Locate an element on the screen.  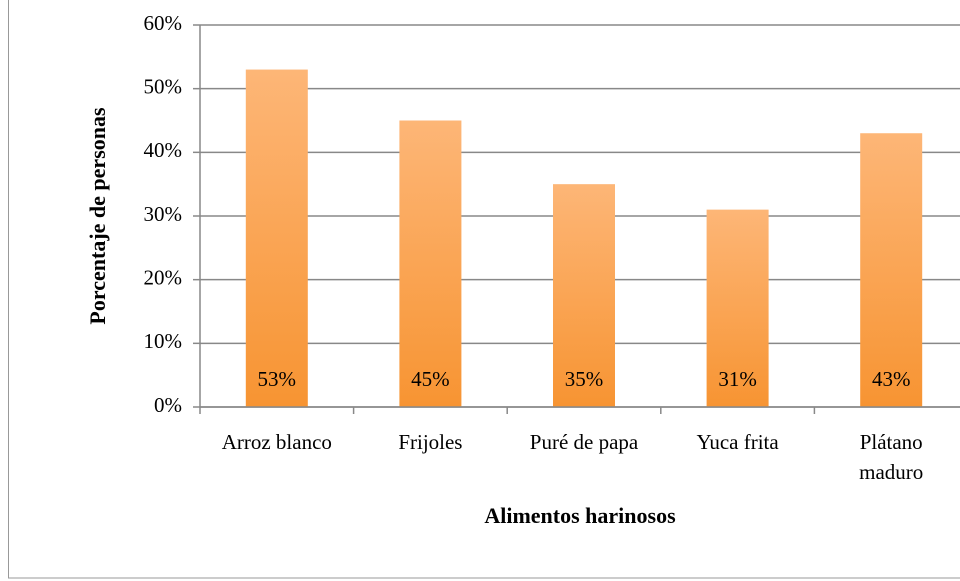
y-tick-label: 60% is located at coordinates (163, 23).